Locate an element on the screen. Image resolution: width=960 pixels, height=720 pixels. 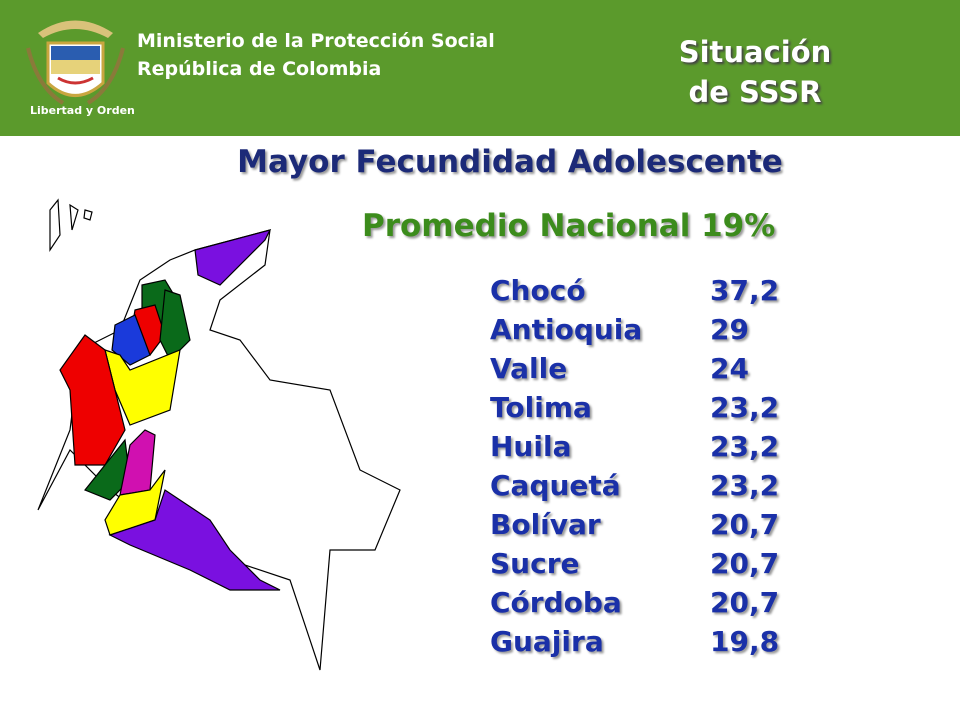
row: Huila 23,2 is located at coordinates (650, 449).